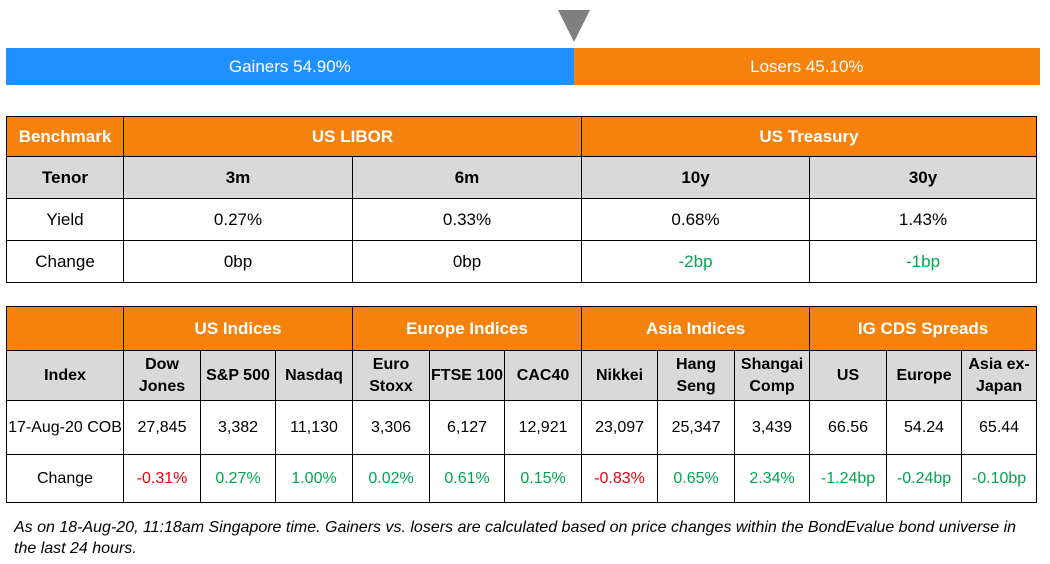  I want to click on value-cell: 3,439, so click(772, 427).